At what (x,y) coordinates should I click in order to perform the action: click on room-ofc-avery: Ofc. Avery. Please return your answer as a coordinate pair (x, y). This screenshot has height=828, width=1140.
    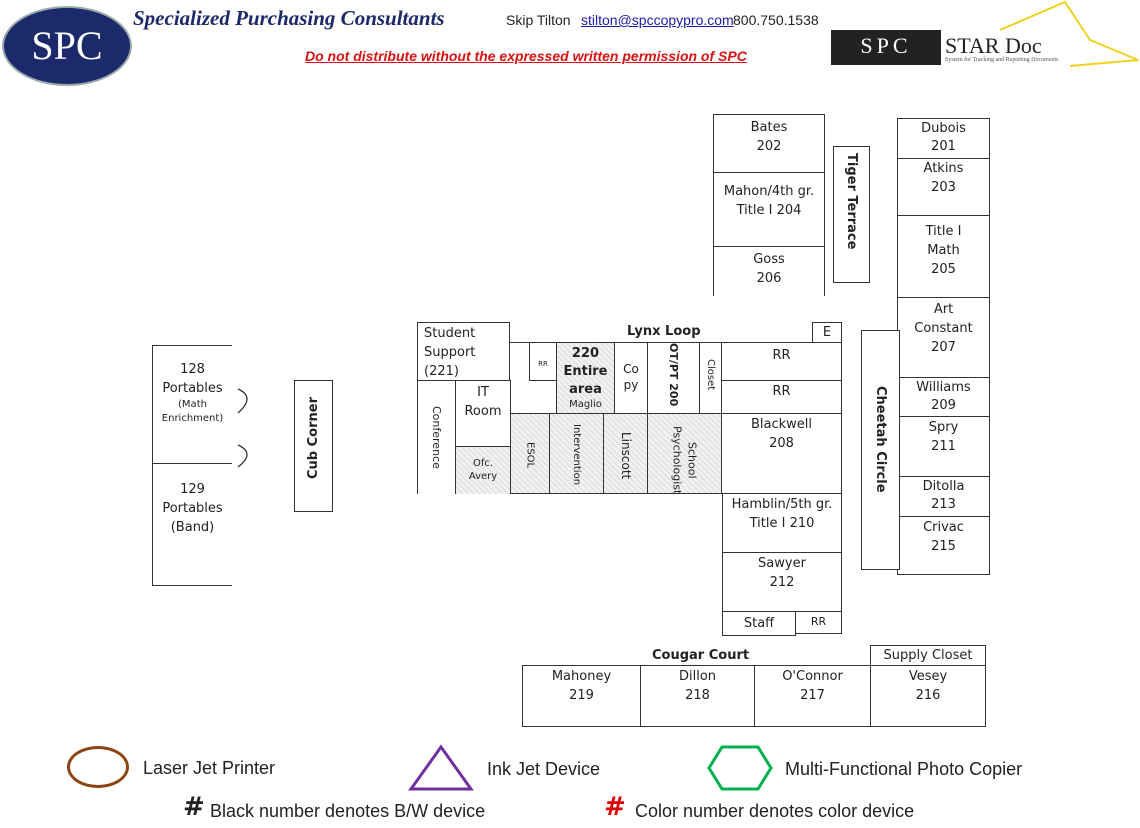
    Looking at the image, I should click on (483, 470).